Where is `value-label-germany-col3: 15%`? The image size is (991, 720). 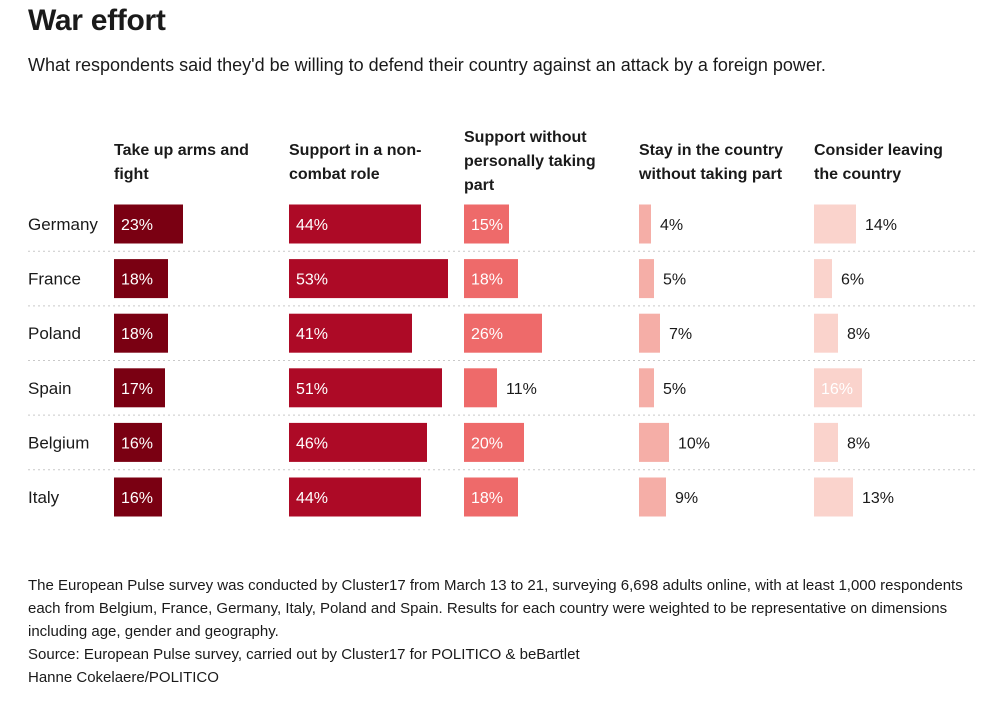
value-label-germany-col3: 15% is located at coordinates (487, 225).